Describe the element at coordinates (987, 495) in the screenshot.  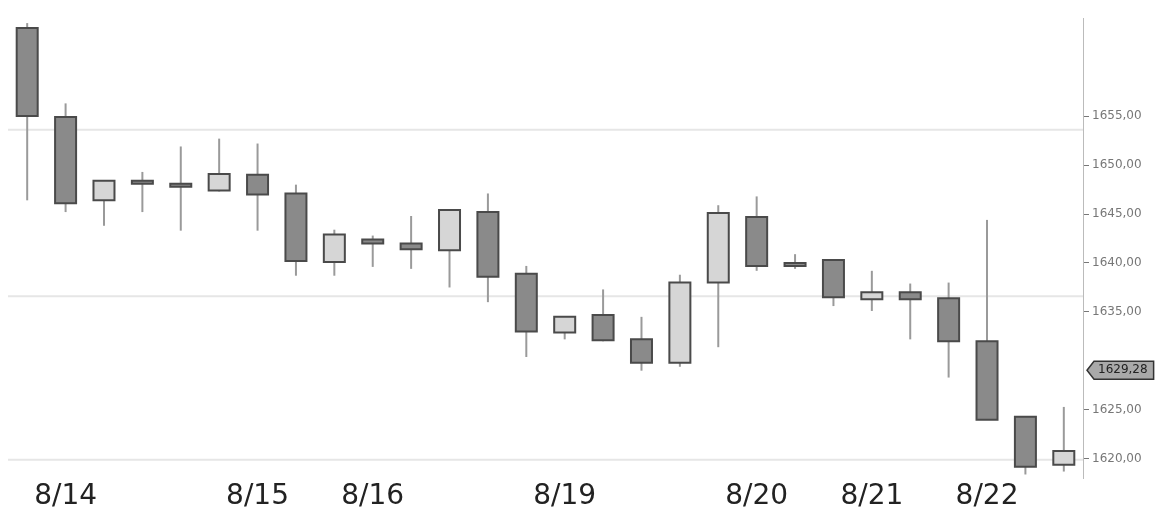
I see `x-tick-label: 8/22` at that location.